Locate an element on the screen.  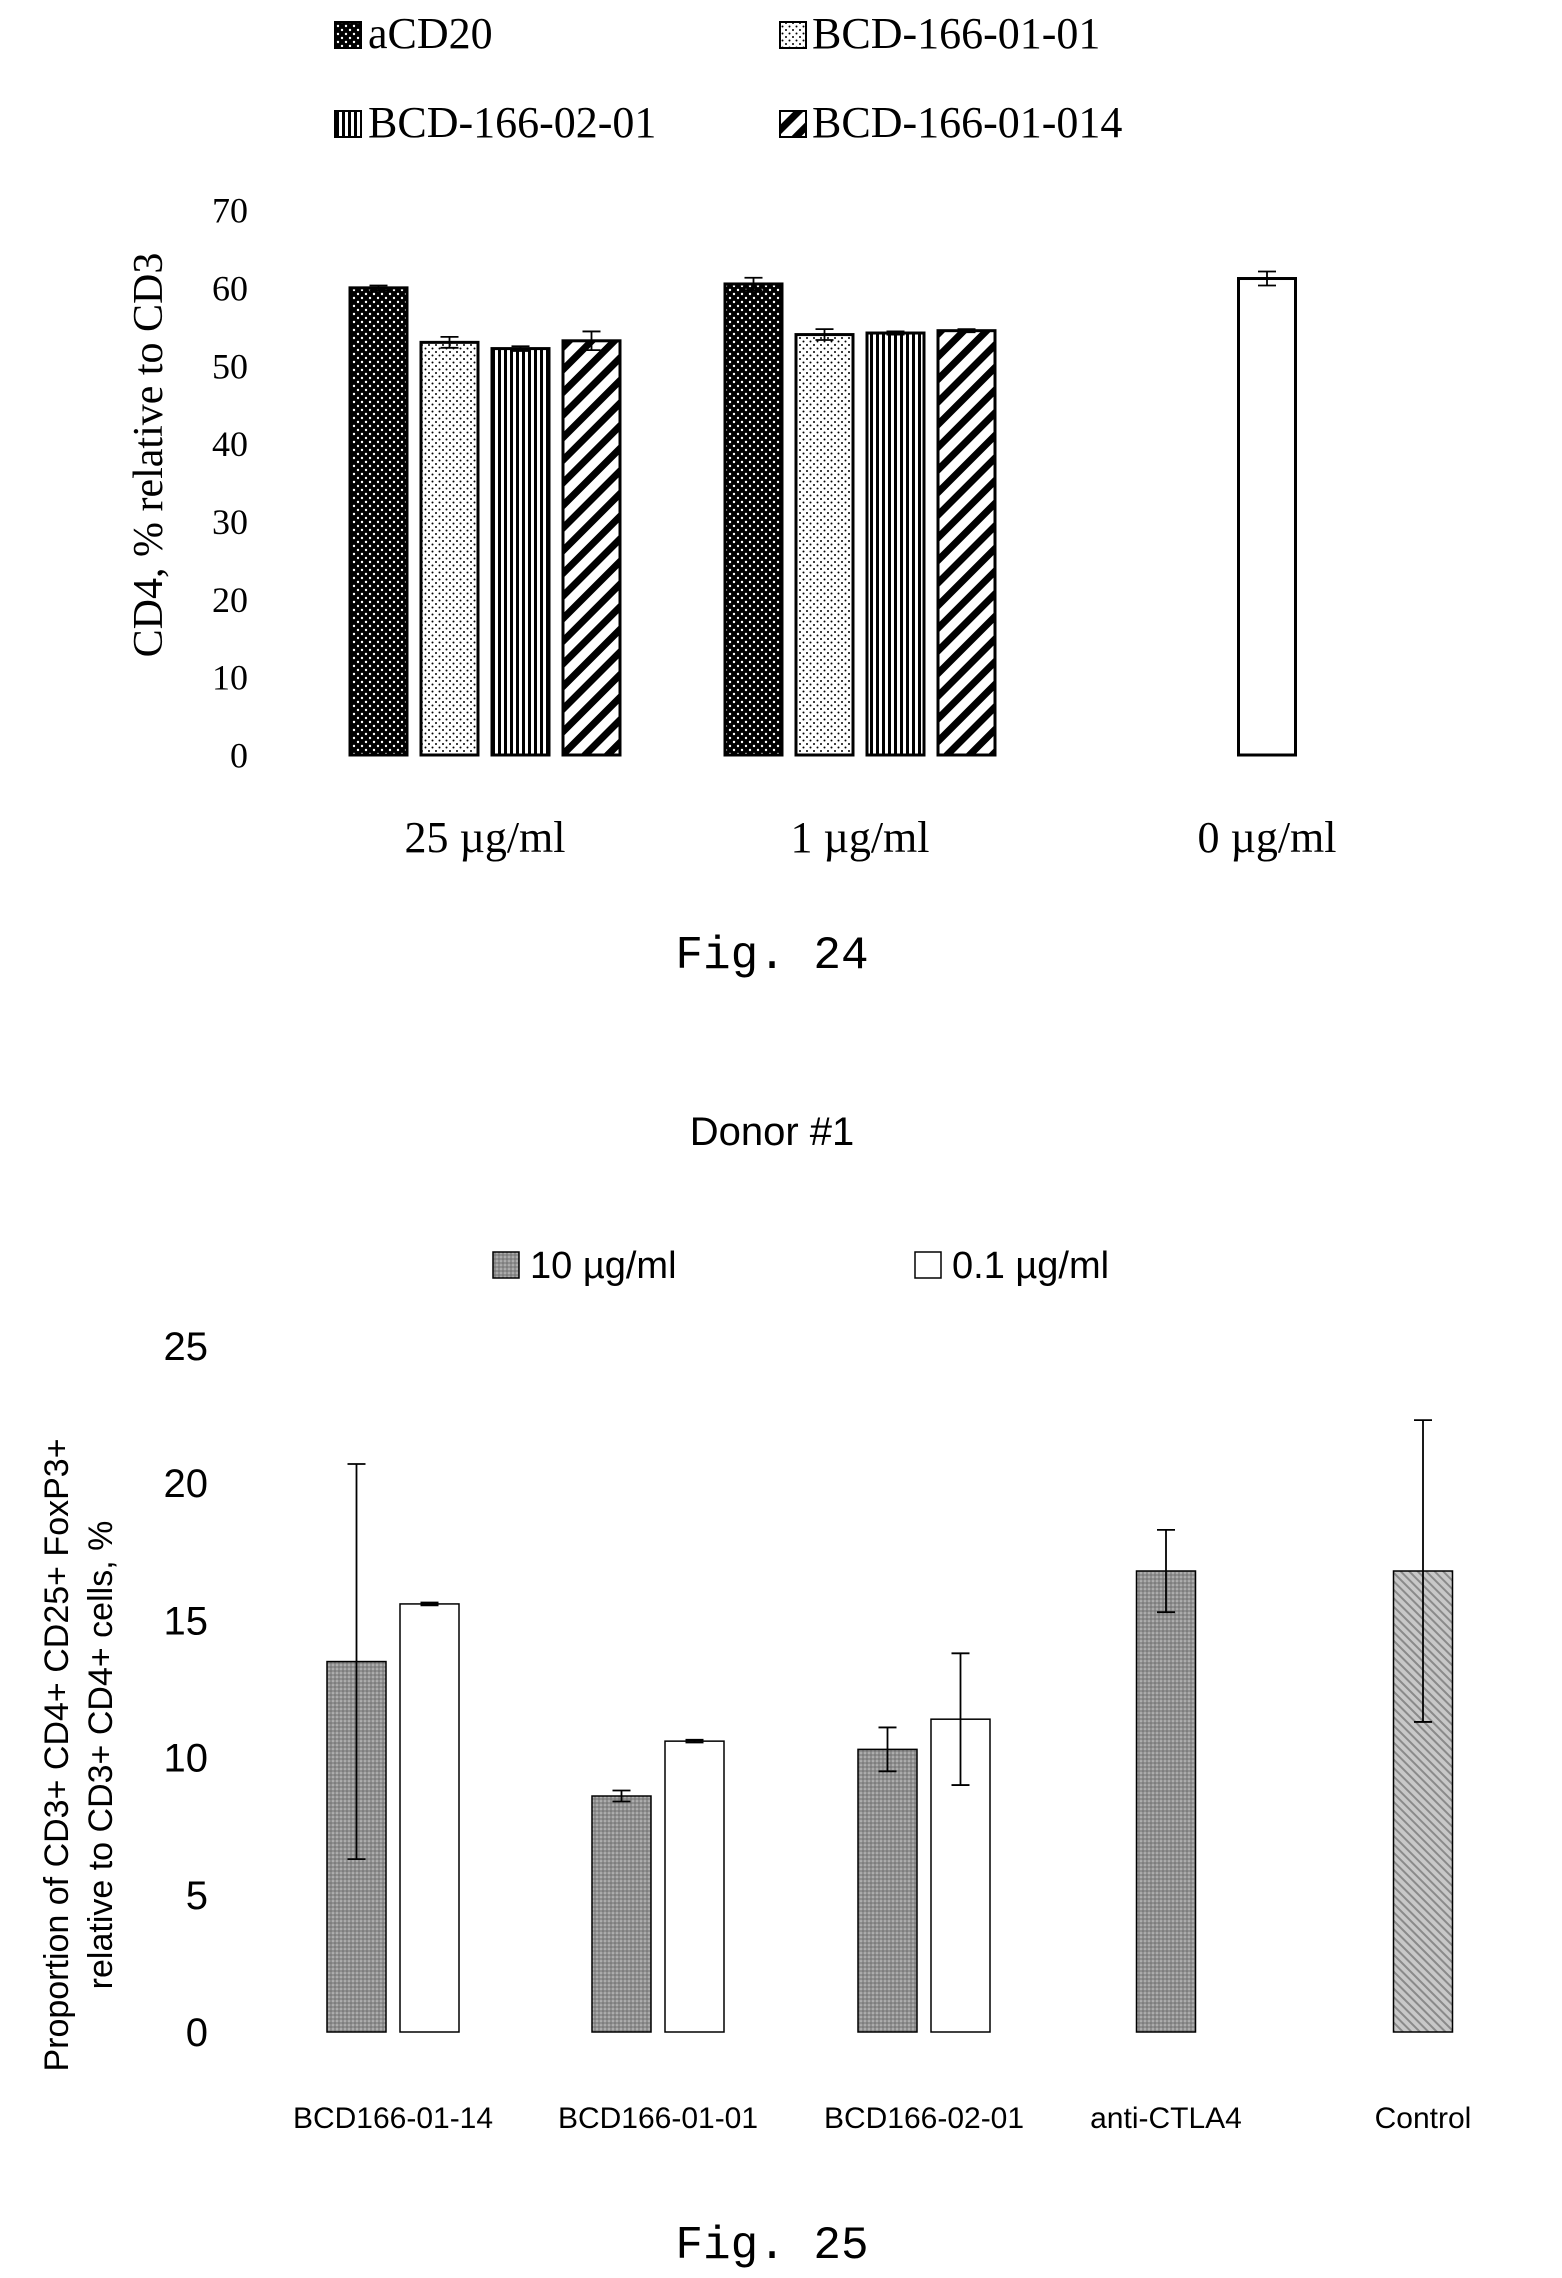
figure-caption: Fig. 25 is located at coordinates (771, 2246).